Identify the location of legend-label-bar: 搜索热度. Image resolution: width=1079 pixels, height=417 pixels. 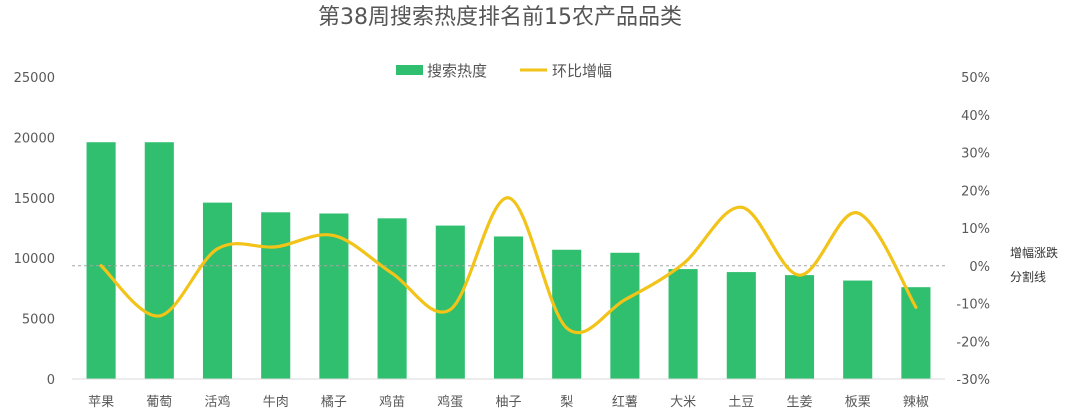
(457, 71).